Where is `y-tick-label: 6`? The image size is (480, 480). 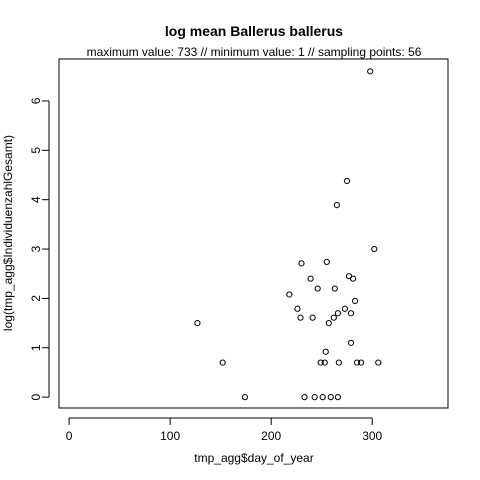
y-tick-label: 6 is located at coordinates (36, 100).